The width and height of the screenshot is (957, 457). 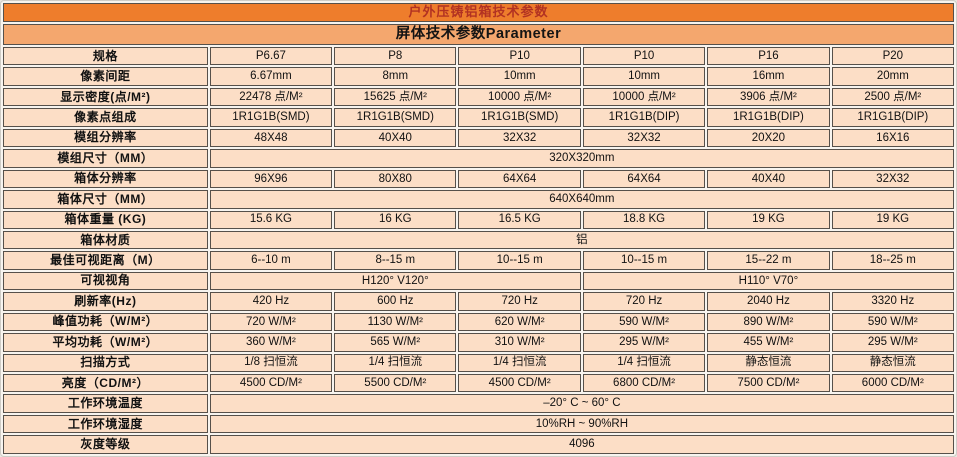 I want to click on spec-value-cell: 7500 CD/M², so click(x=768, y=383).